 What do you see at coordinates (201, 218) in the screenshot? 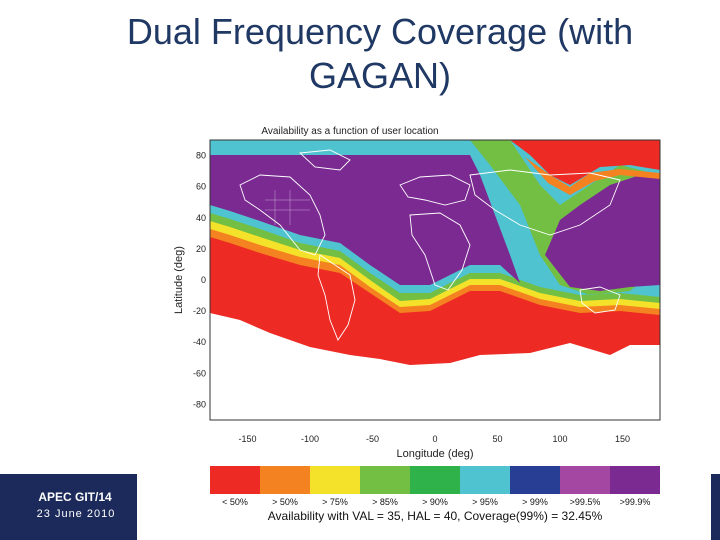
I see `y-tick-label: 40` at bounding box center [201, 218].